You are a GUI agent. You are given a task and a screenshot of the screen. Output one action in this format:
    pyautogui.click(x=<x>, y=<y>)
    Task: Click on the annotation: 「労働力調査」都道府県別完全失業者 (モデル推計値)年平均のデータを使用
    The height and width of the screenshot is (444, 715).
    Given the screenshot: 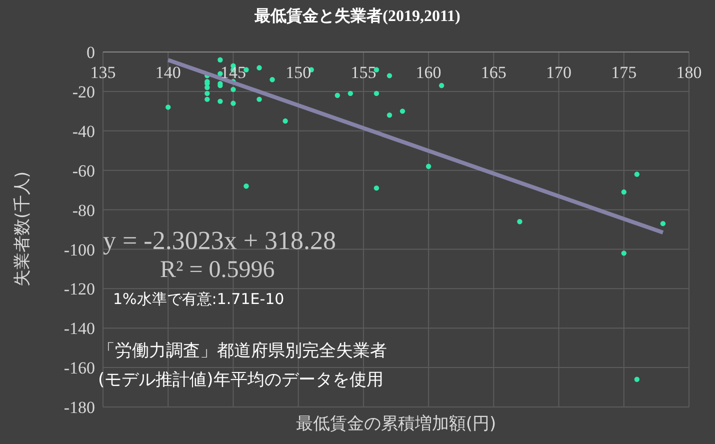 What is the action you would take?
    pyautogui.click(x=242, y=366)
    